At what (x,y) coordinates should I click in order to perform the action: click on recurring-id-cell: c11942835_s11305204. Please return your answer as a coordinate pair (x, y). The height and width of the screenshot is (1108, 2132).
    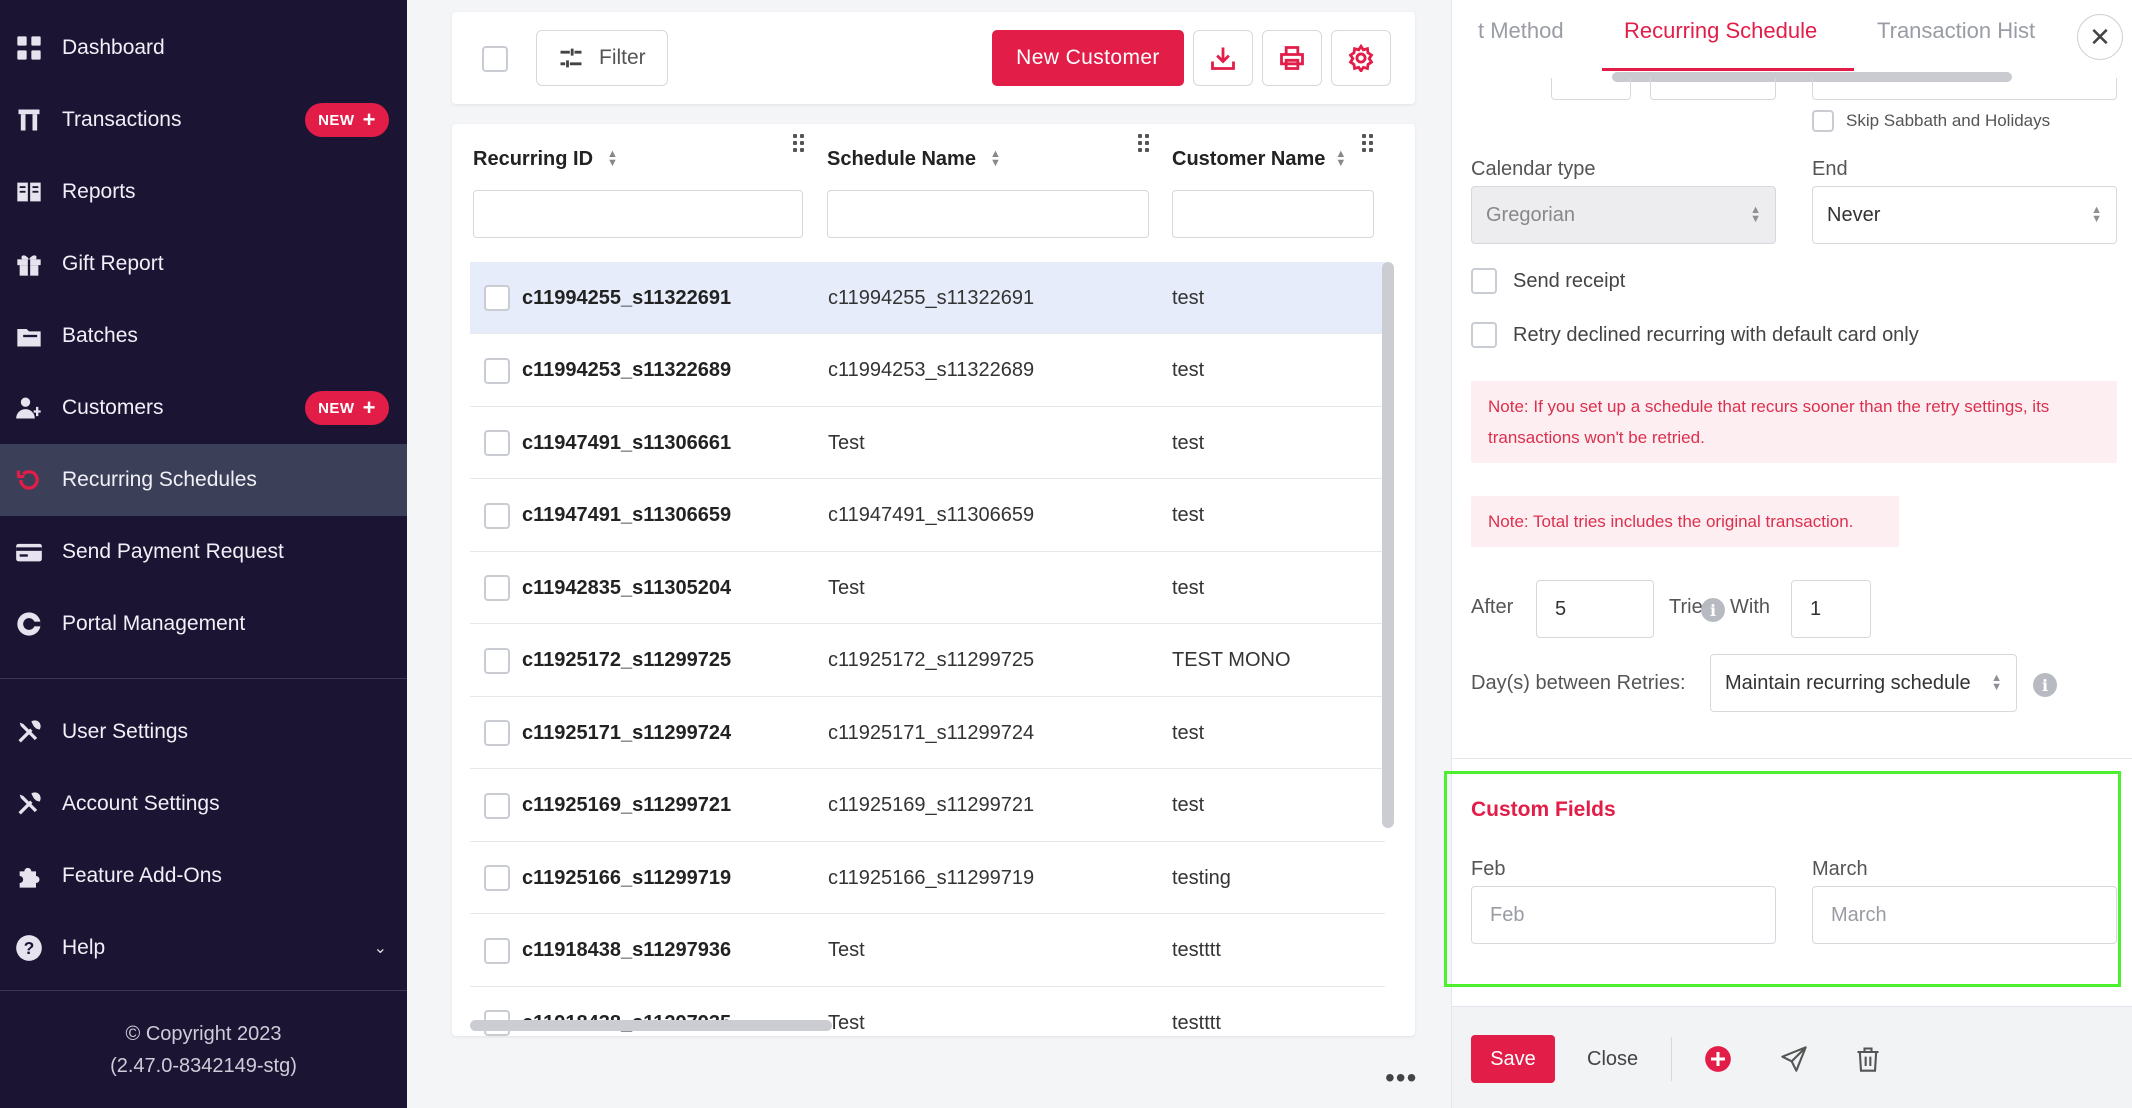
    Looking at the image, I should click on (627, 587).